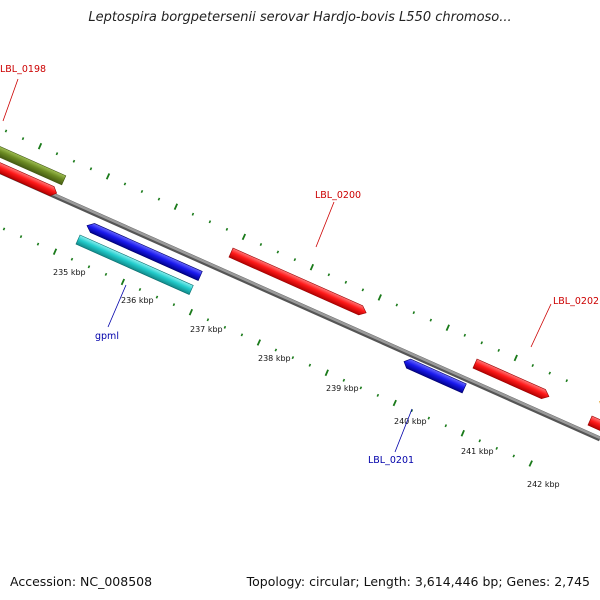  Describe the element at coordinates (23, 69) in the screenshot. I see `gene-label-lbl-0198: LBL_0198` at that location.